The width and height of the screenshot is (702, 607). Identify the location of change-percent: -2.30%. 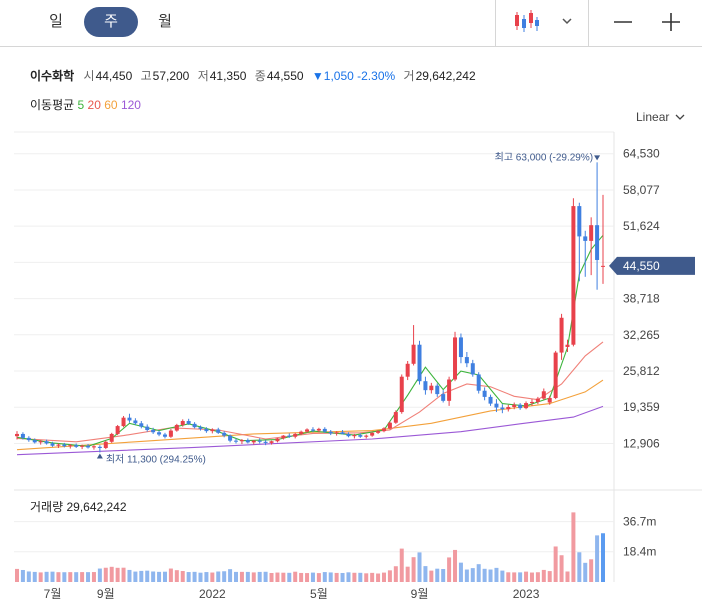
(376, 76).